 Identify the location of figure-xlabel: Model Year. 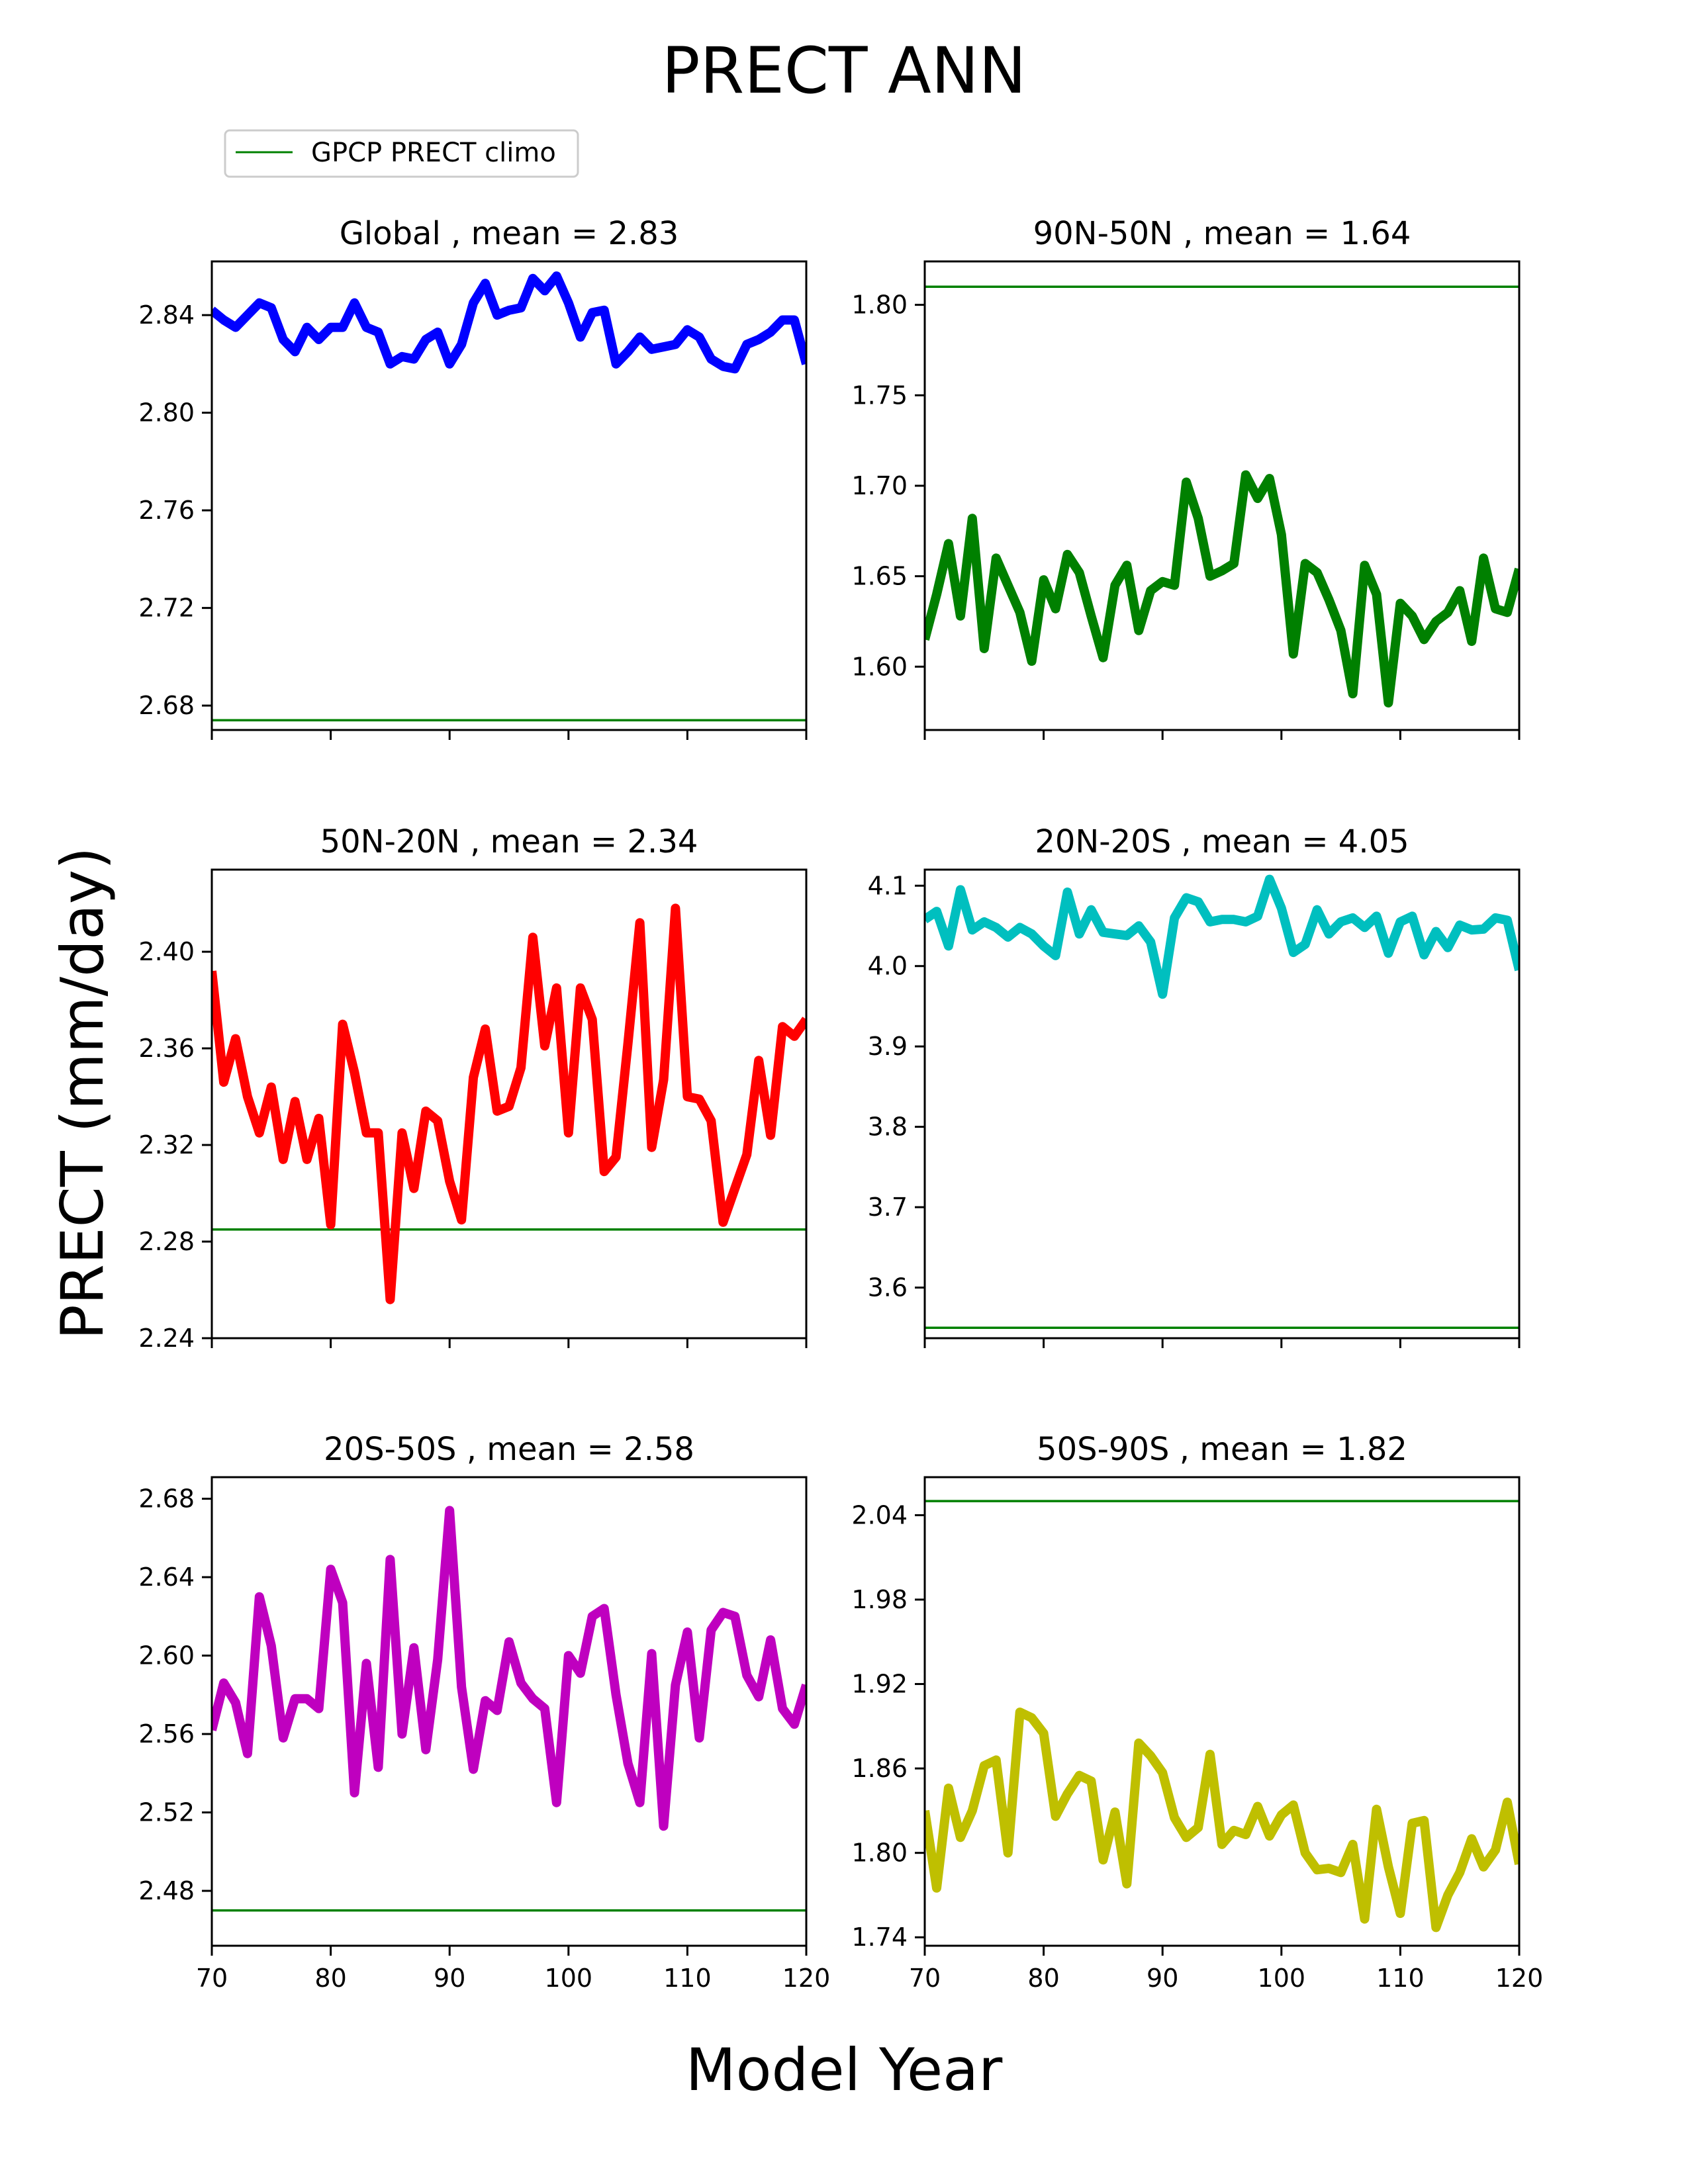
(844, 2070).